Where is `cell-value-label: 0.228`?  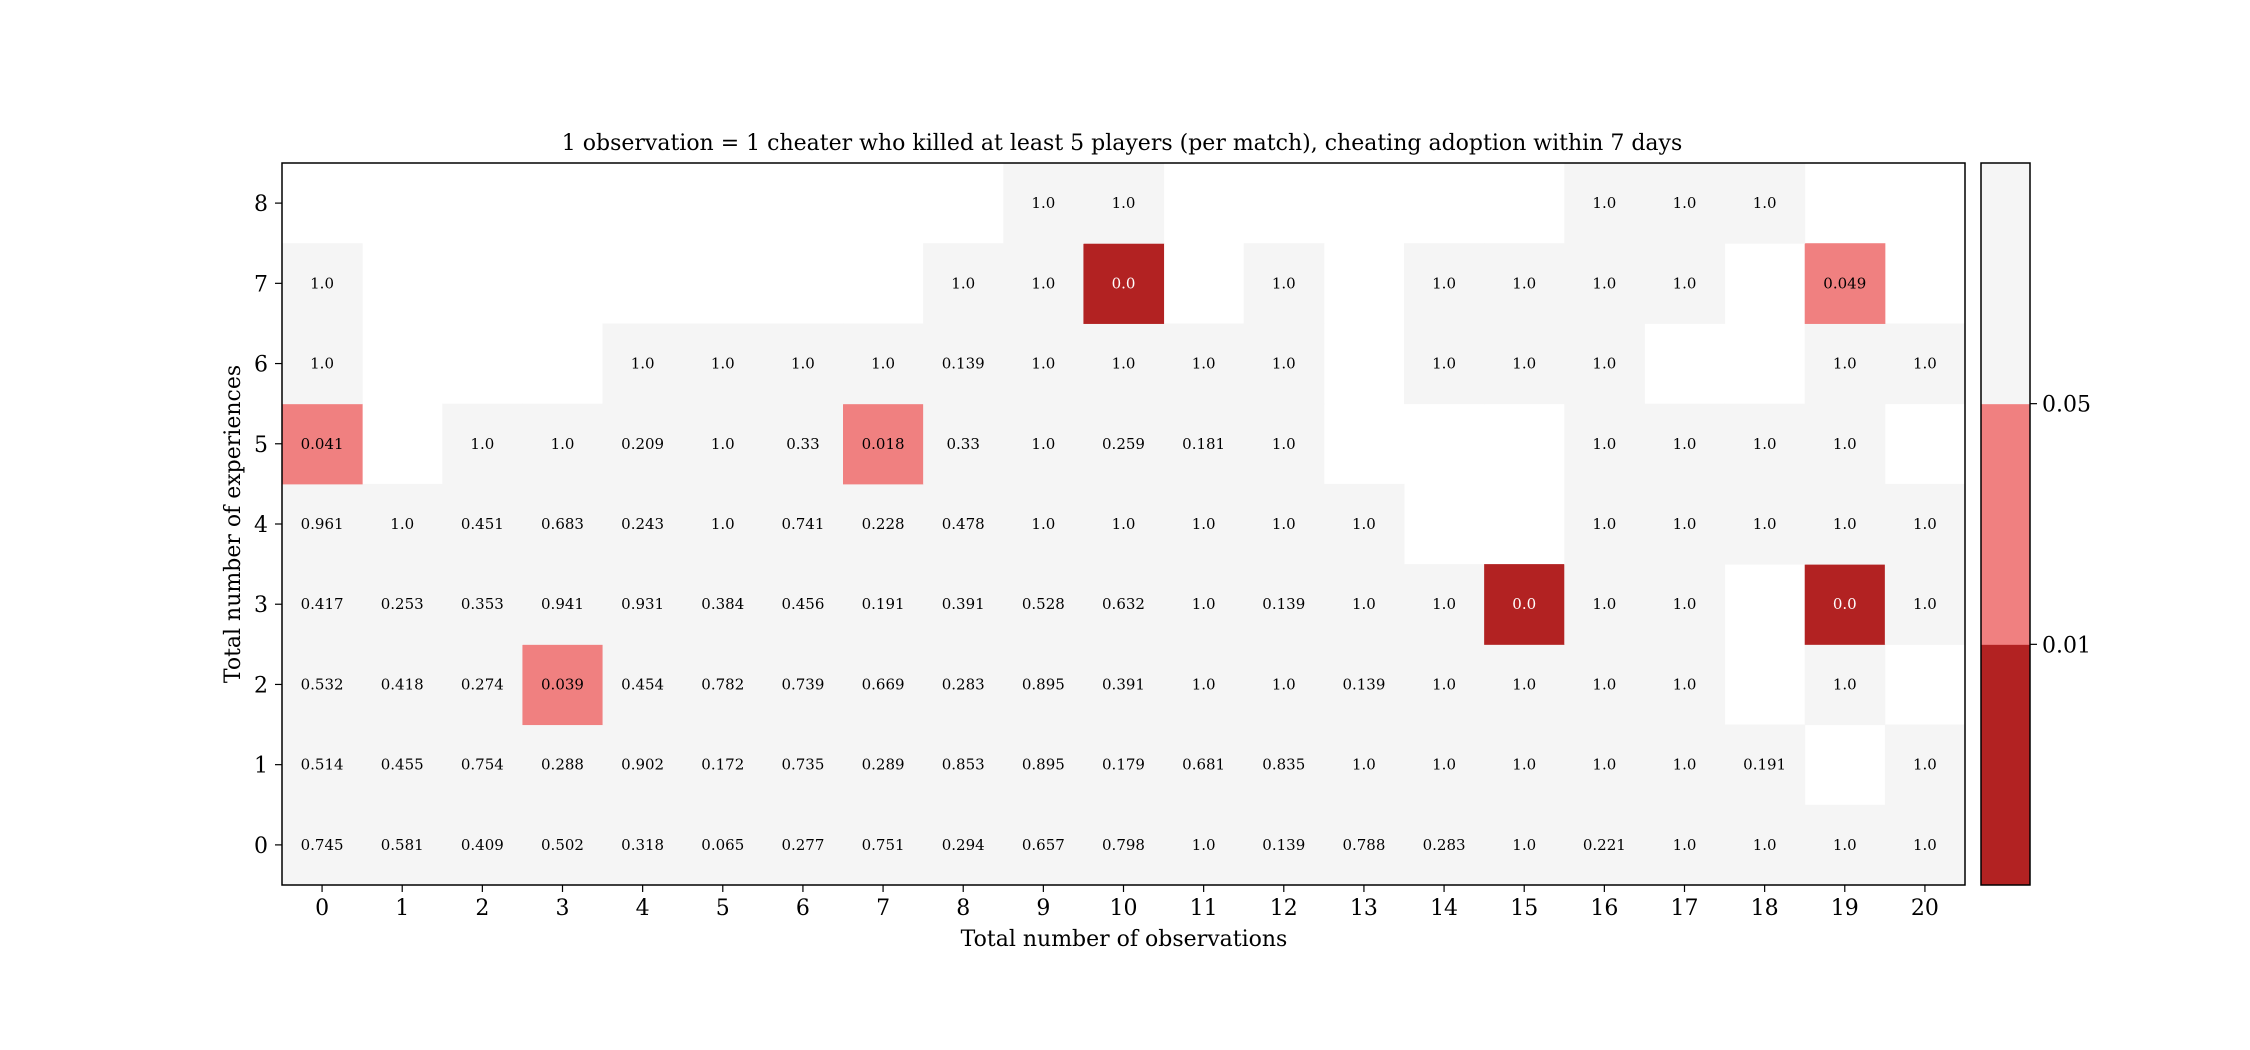 cell-value-label: 0.228 is located at coordinates (883, 524).